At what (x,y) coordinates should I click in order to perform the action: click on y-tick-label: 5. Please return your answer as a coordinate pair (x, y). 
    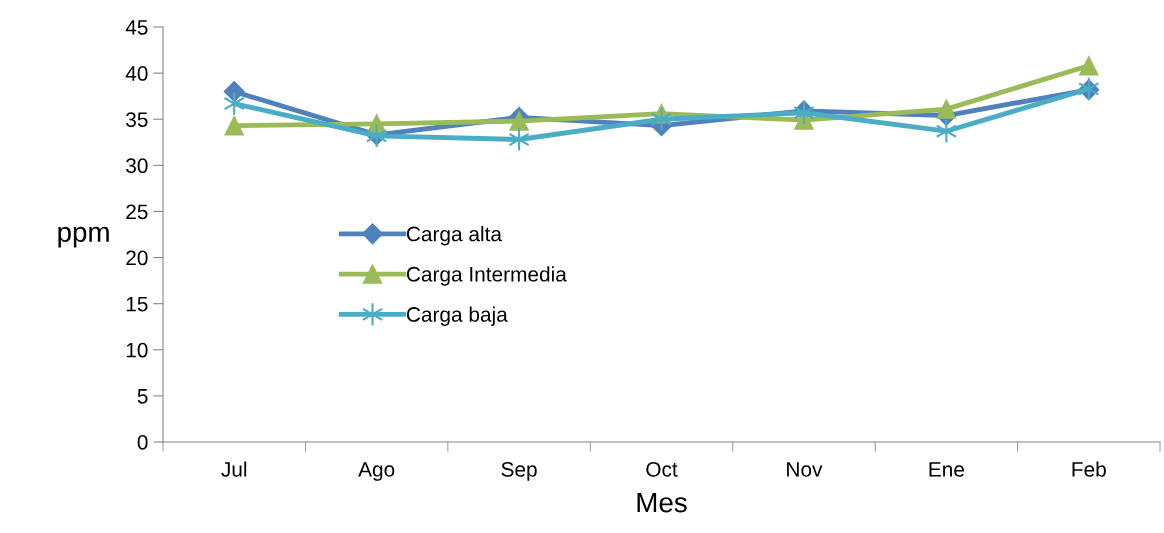
    Looking at the image, I should click on (142, 396).